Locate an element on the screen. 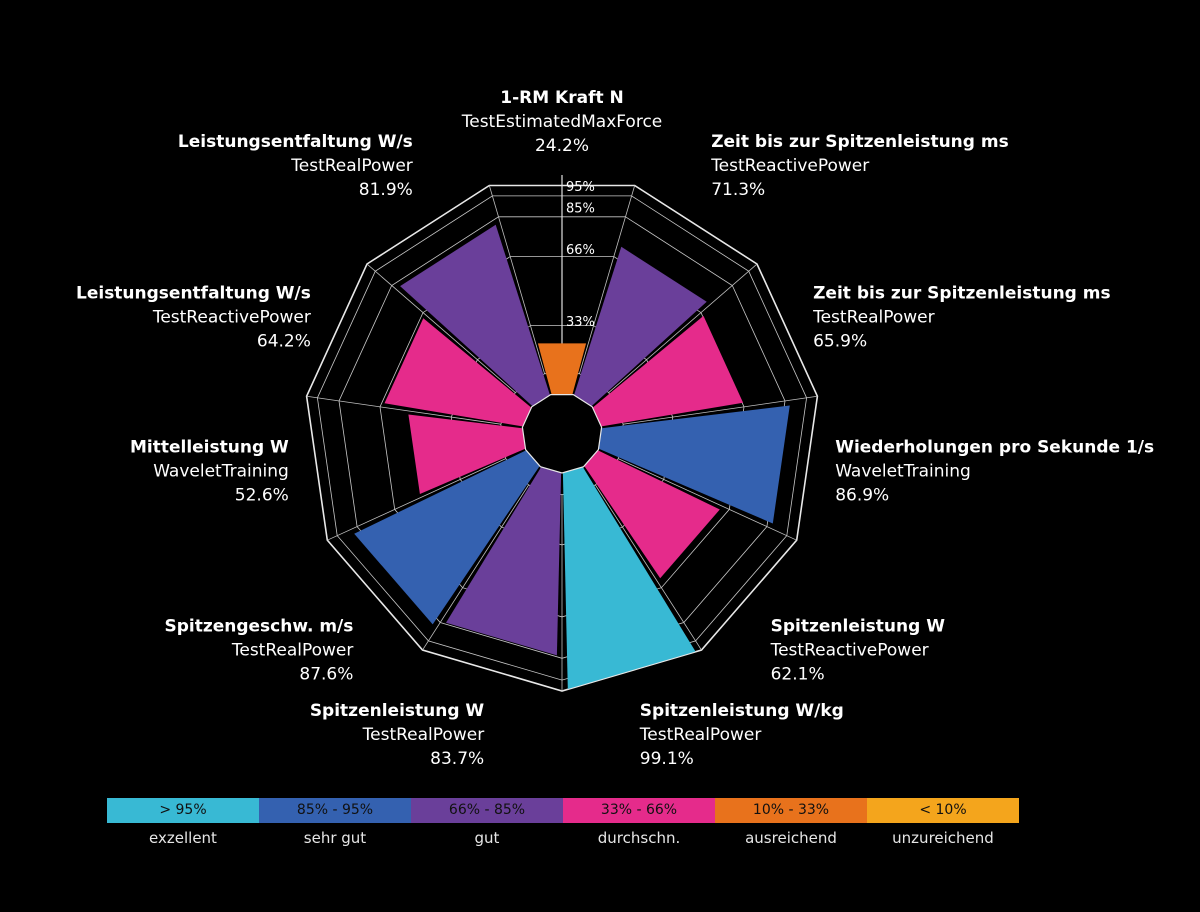 This screenshot has height=912, width=1200. category-value: 83.7% is located at coordinates (457, 759).